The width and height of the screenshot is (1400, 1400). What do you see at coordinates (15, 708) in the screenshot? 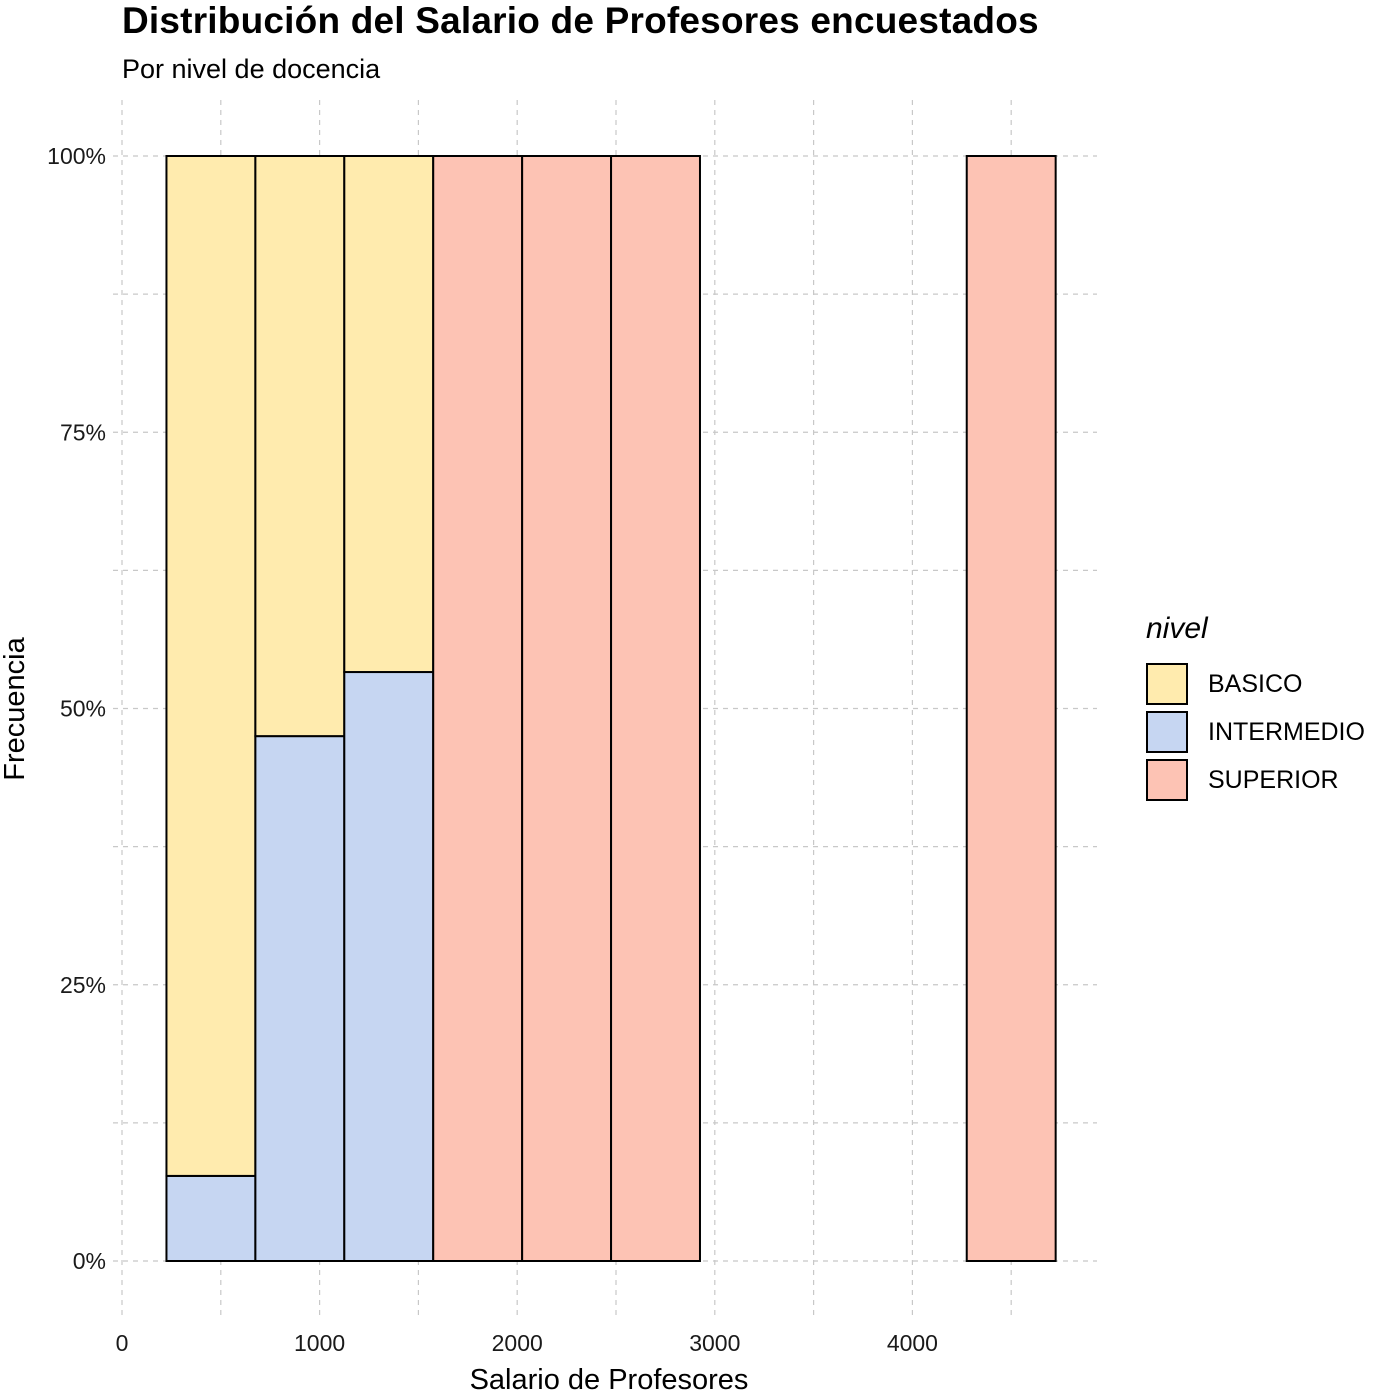
I see `y-axis-title: Frecuencia` at bounding box center [15, 708].